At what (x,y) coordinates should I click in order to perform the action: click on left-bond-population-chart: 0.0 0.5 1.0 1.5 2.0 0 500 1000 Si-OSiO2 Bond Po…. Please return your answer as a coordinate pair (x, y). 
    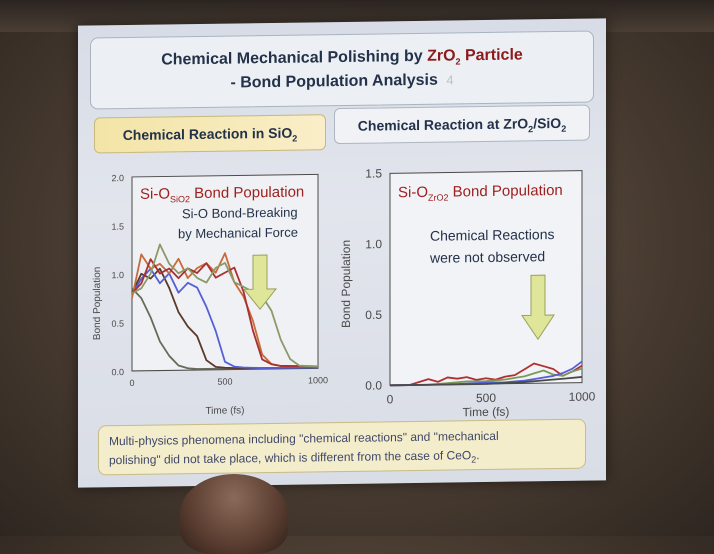
    Looking at the image, I should click on (210, 295).